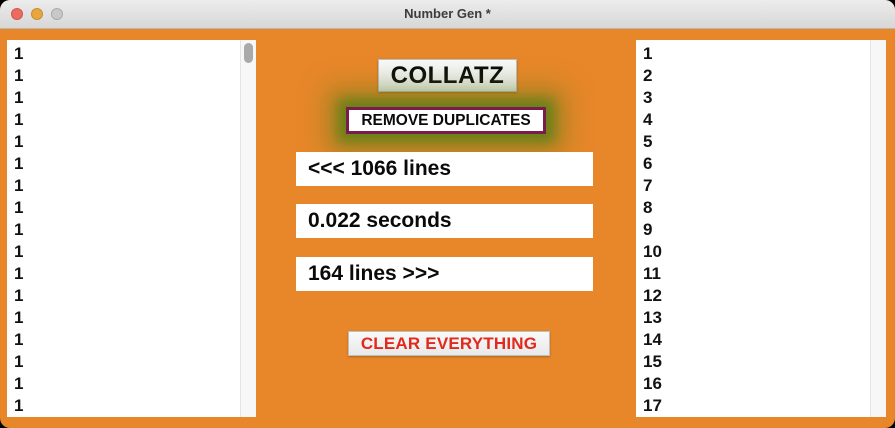  What do you see at coordinates (648, 119) in the screenshot?
I see `list-line: 4` at bounding box center [648, 119].